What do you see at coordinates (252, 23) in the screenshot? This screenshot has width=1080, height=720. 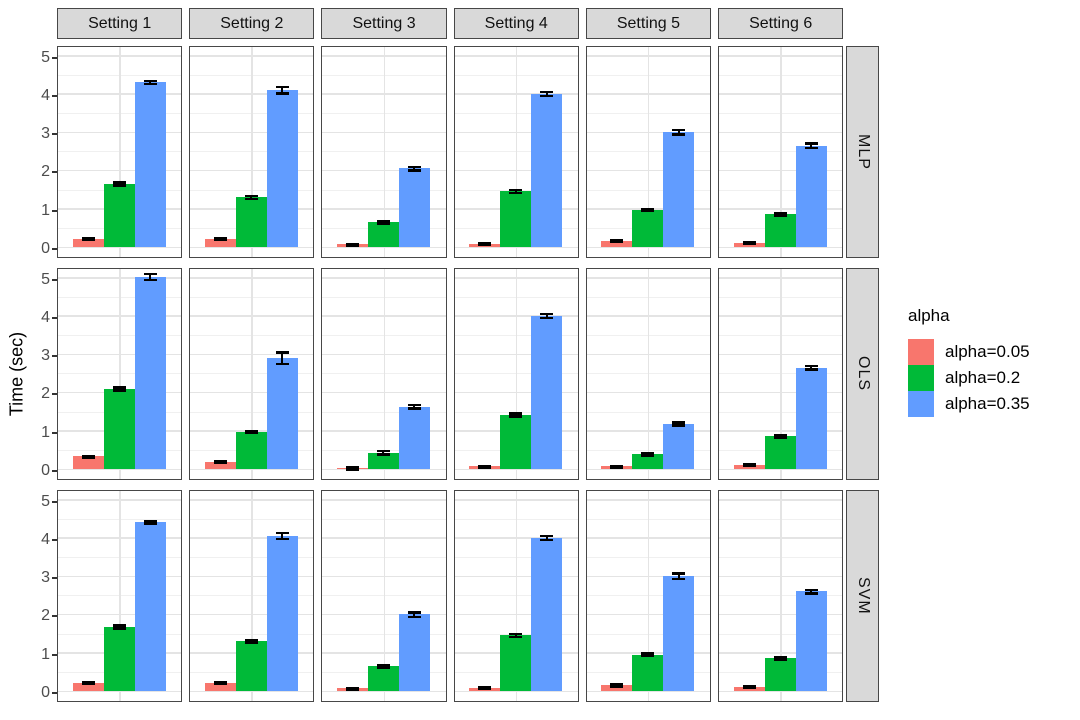 I see `facet-column-strip: Setting 2` at bounding box center [252, 23].